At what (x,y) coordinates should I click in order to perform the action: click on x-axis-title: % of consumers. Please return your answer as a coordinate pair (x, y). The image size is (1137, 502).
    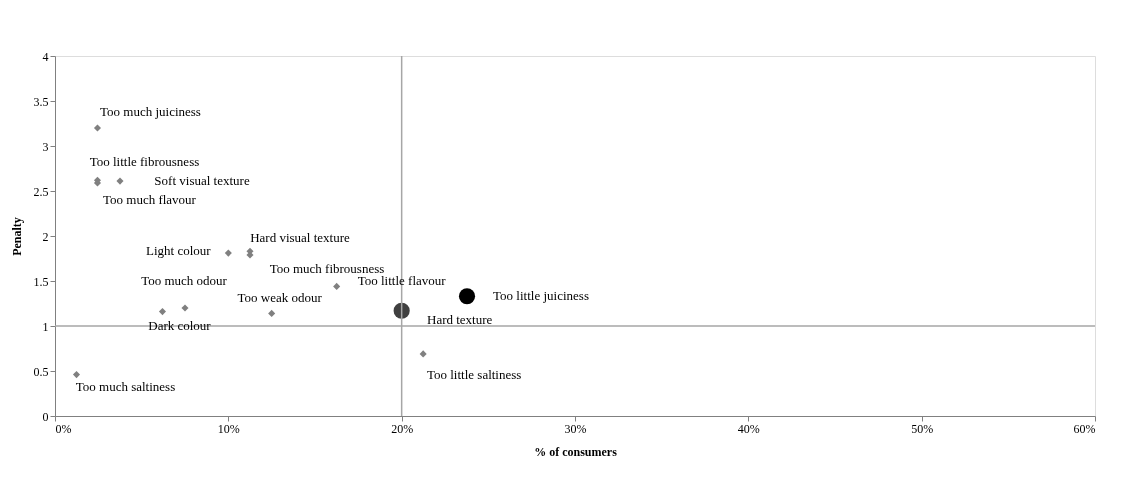
    Looking at the image, I should click on (576, 451).